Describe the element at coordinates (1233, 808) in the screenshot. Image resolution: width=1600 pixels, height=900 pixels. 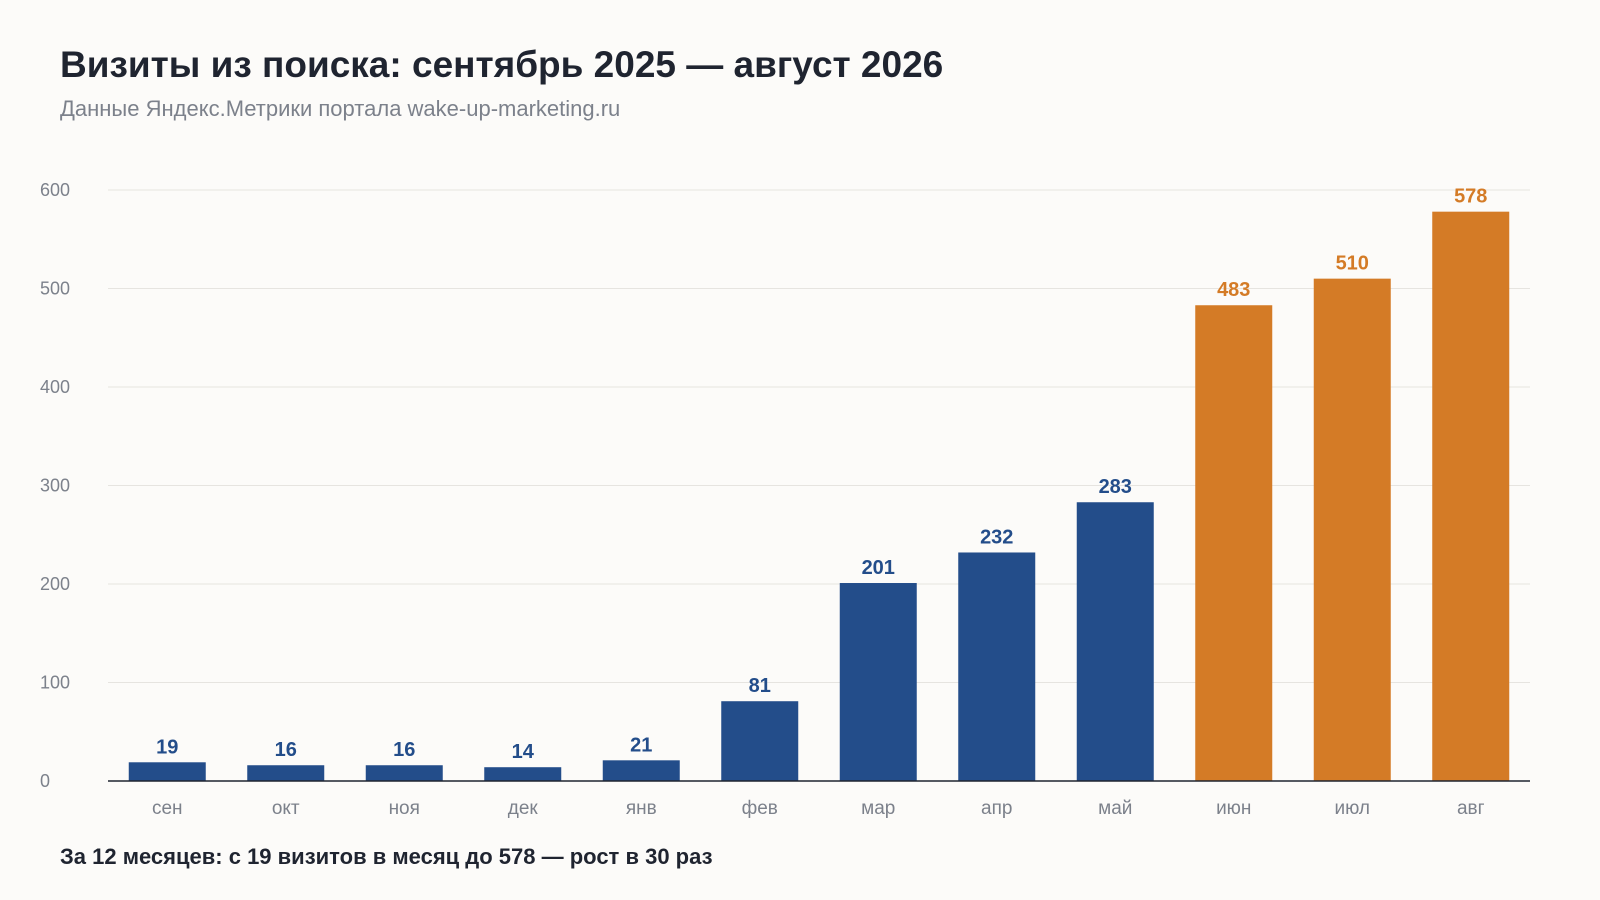
I see `x-tick-label: июн` at that location.